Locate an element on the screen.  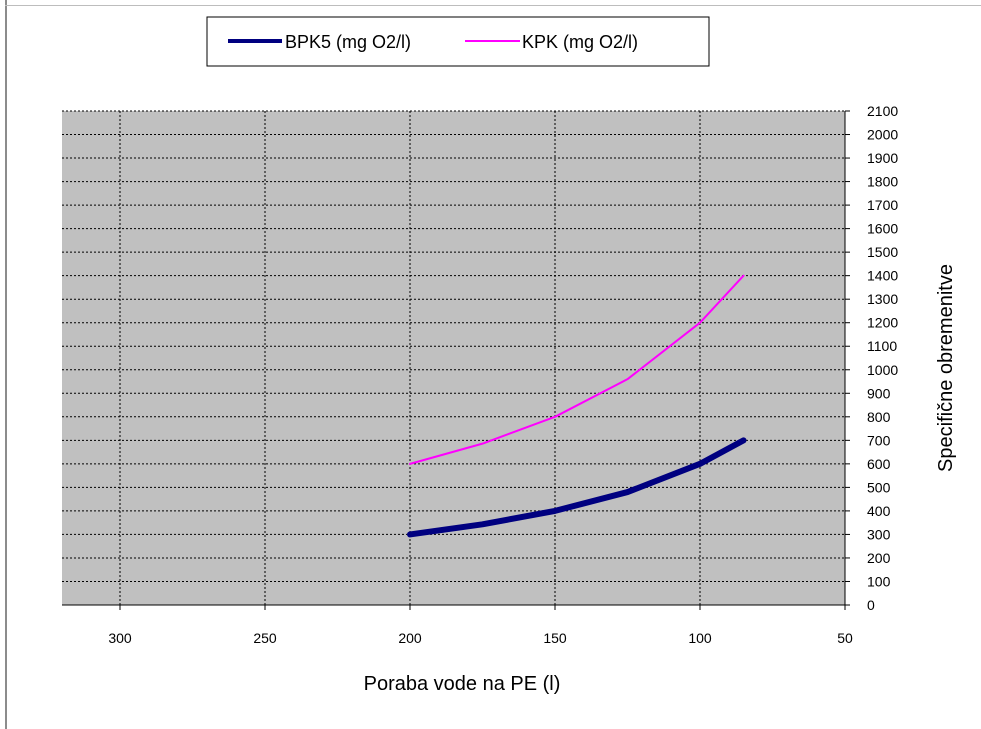
y-tick-label: 900 is located at coordinates (879, 393).